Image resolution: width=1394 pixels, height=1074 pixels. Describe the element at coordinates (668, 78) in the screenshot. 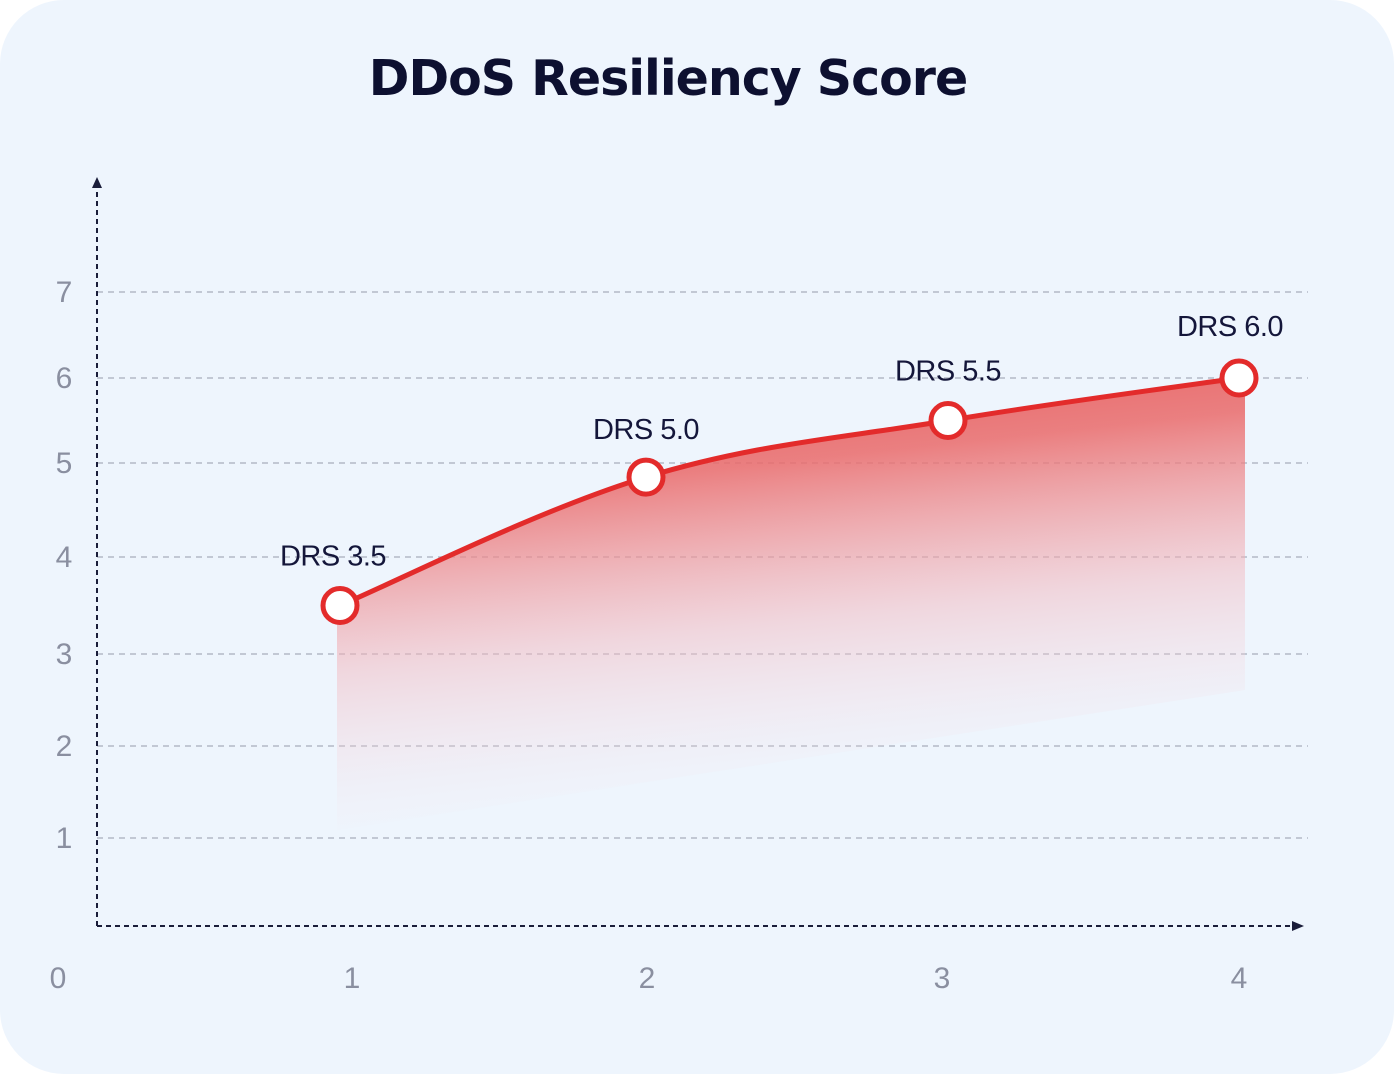

I see `chart-title: DDoS Resiliency Score` at that location.